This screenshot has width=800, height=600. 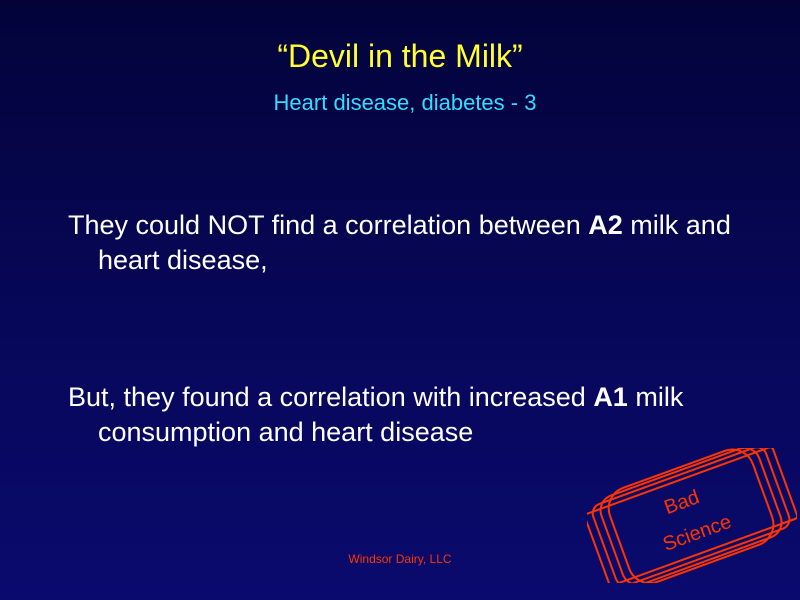 I want to click on paragraph-a2-bold: A2, so click(x=605, y=225).